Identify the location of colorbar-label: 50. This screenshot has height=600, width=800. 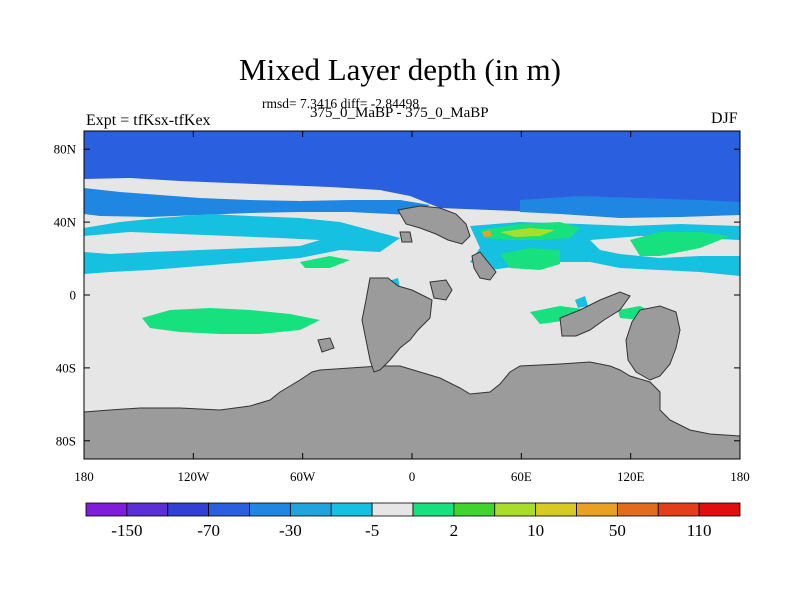
(617, 530).